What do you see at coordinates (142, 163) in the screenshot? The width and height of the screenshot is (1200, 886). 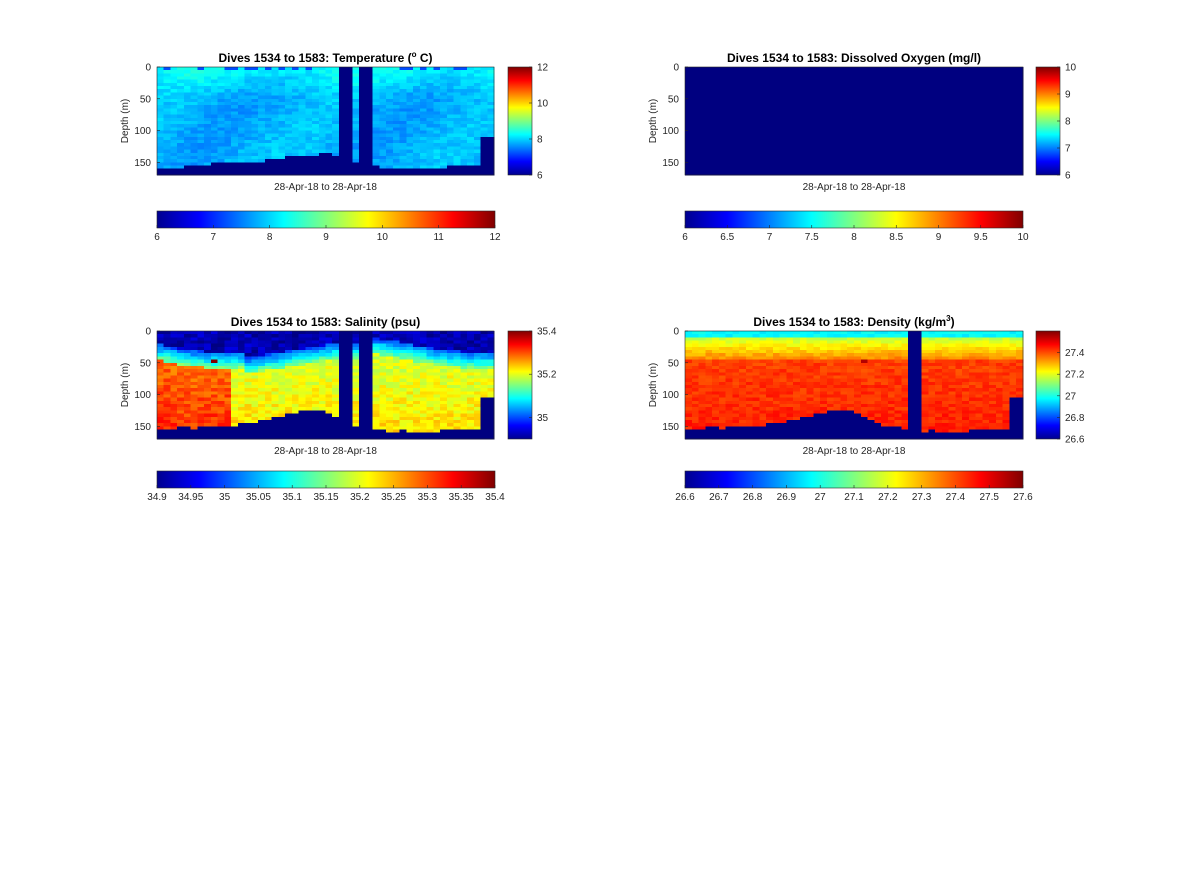 I see `y-tick-label: 150` at bounding box center [142, 163].